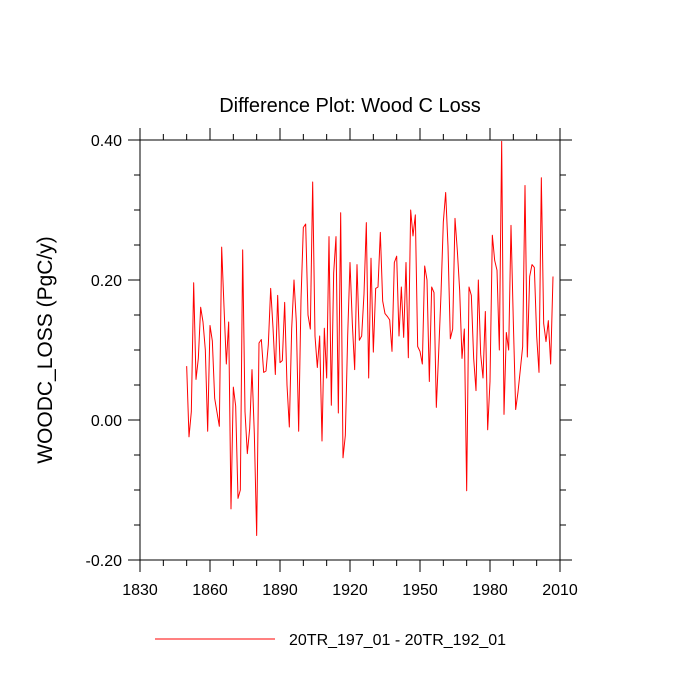 This screenshot has width=700, height=700. Describe the element at coordinates (350, 106) in the screenshot. I see `chart-title: Difference Plot: Wood C Loss` at that location.